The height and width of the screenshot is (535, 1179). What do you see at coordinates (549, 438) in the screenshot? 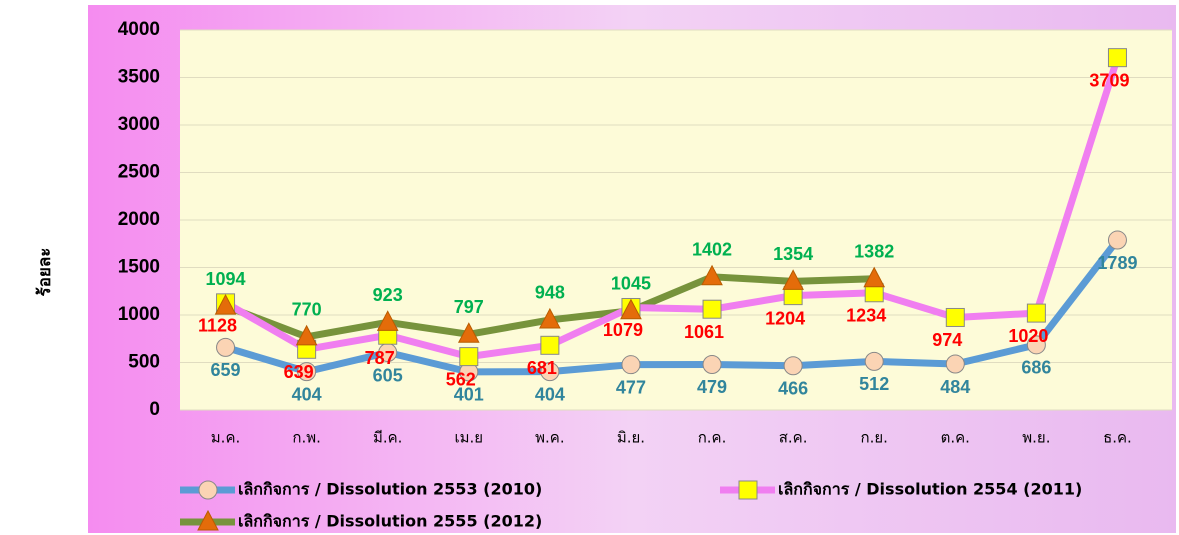
I see `x-tick-label: พ.ค.` at bounding box center [549, 438].